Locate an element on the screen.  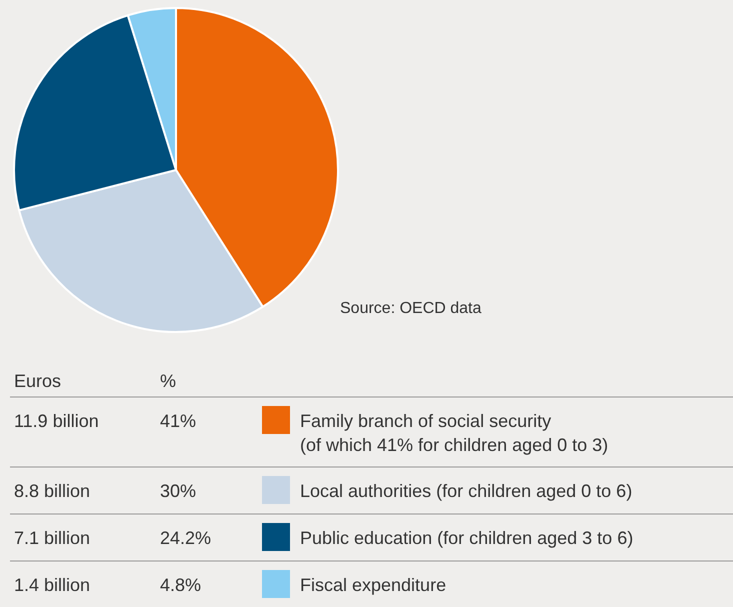
text: 7.1 billion is located at coordinates (52, 538).